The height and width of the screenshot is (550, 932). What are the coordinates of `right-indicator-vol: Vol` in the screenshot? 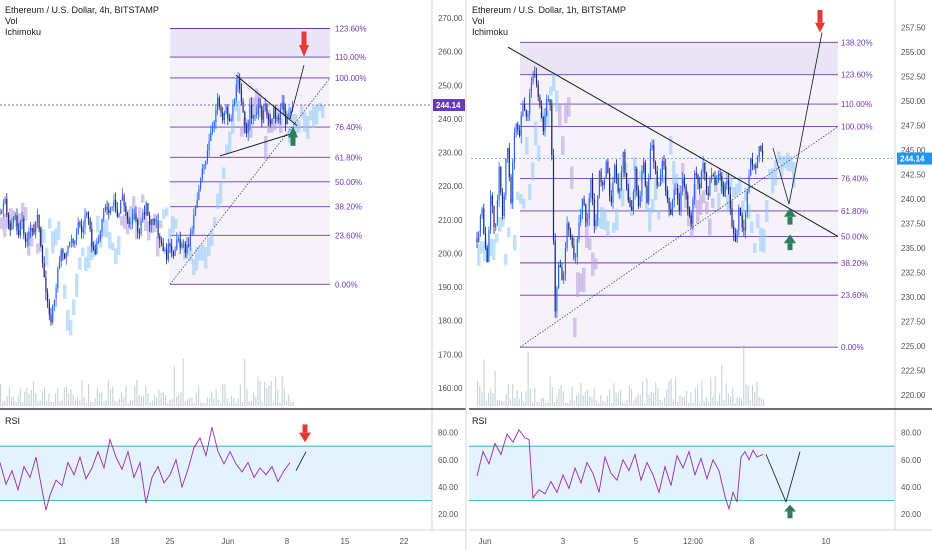 It's located at (478, 21).